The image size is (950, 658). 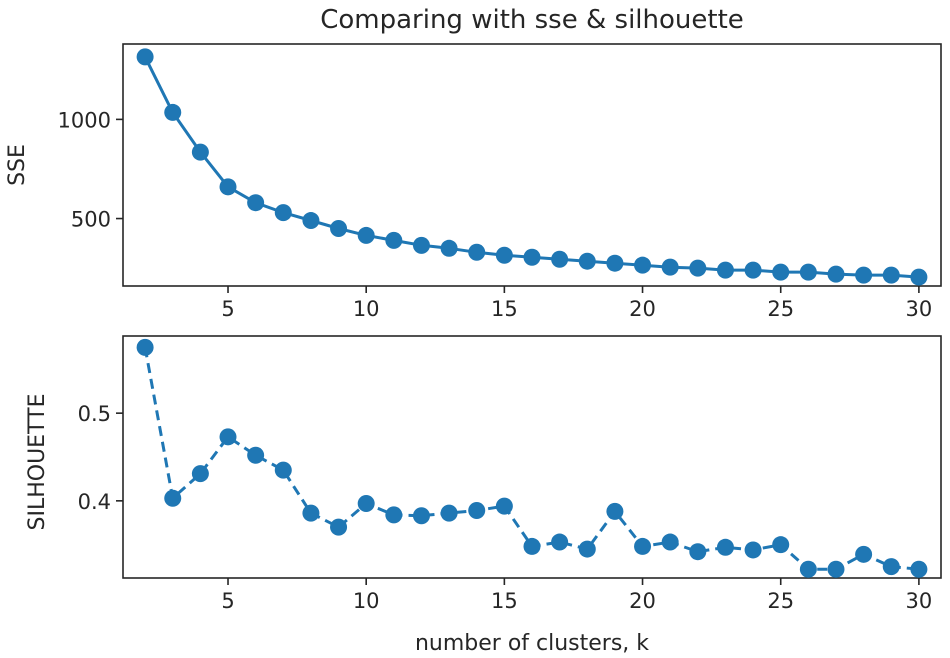 What do you see at coordinates (339, 228) in the screenshot?
I see `sse-point-k9` at bounding box center [339, 228].